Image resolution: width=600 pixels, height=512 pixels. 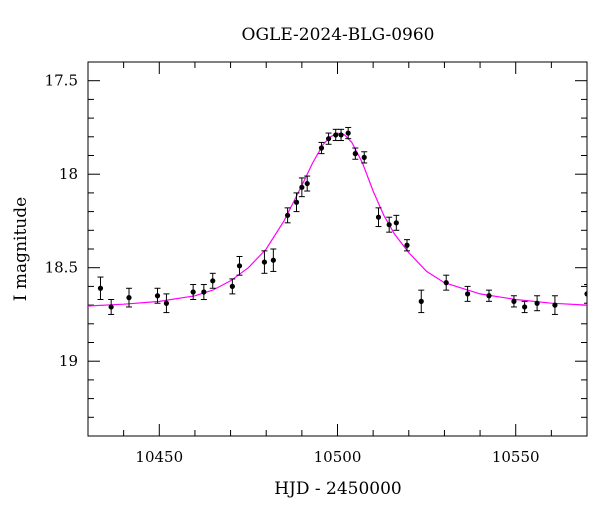 What do you see at coordinates (516, 457) in the screenshot?
I see `x-tick-label: 10550` at bounding box center [516, 457].